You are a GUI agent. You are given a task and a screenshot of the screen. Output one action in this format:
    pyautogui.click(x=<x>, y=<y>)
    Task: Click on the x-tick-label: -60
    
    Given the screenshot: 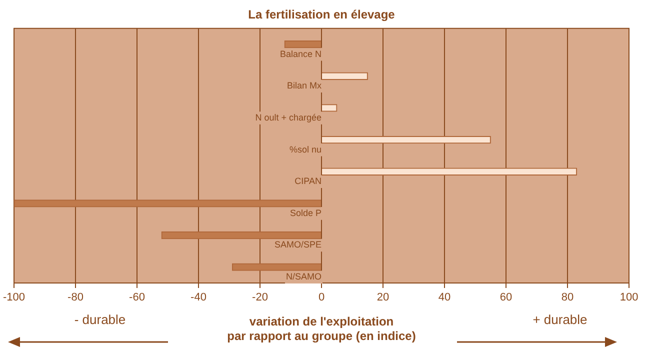 What is the action you would take?
    pyautogui.click(x=137, y=298)
    